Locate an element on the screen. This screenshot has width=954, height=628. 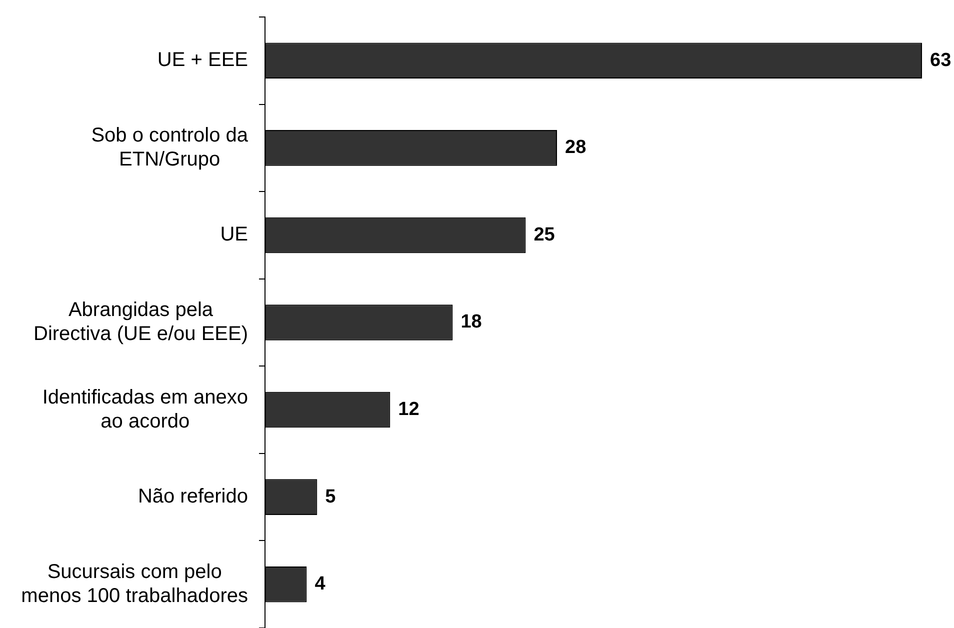
y-tick-label: Sucursais com pelo menos 100 trabalhadores is located at coordinates (134, 583).